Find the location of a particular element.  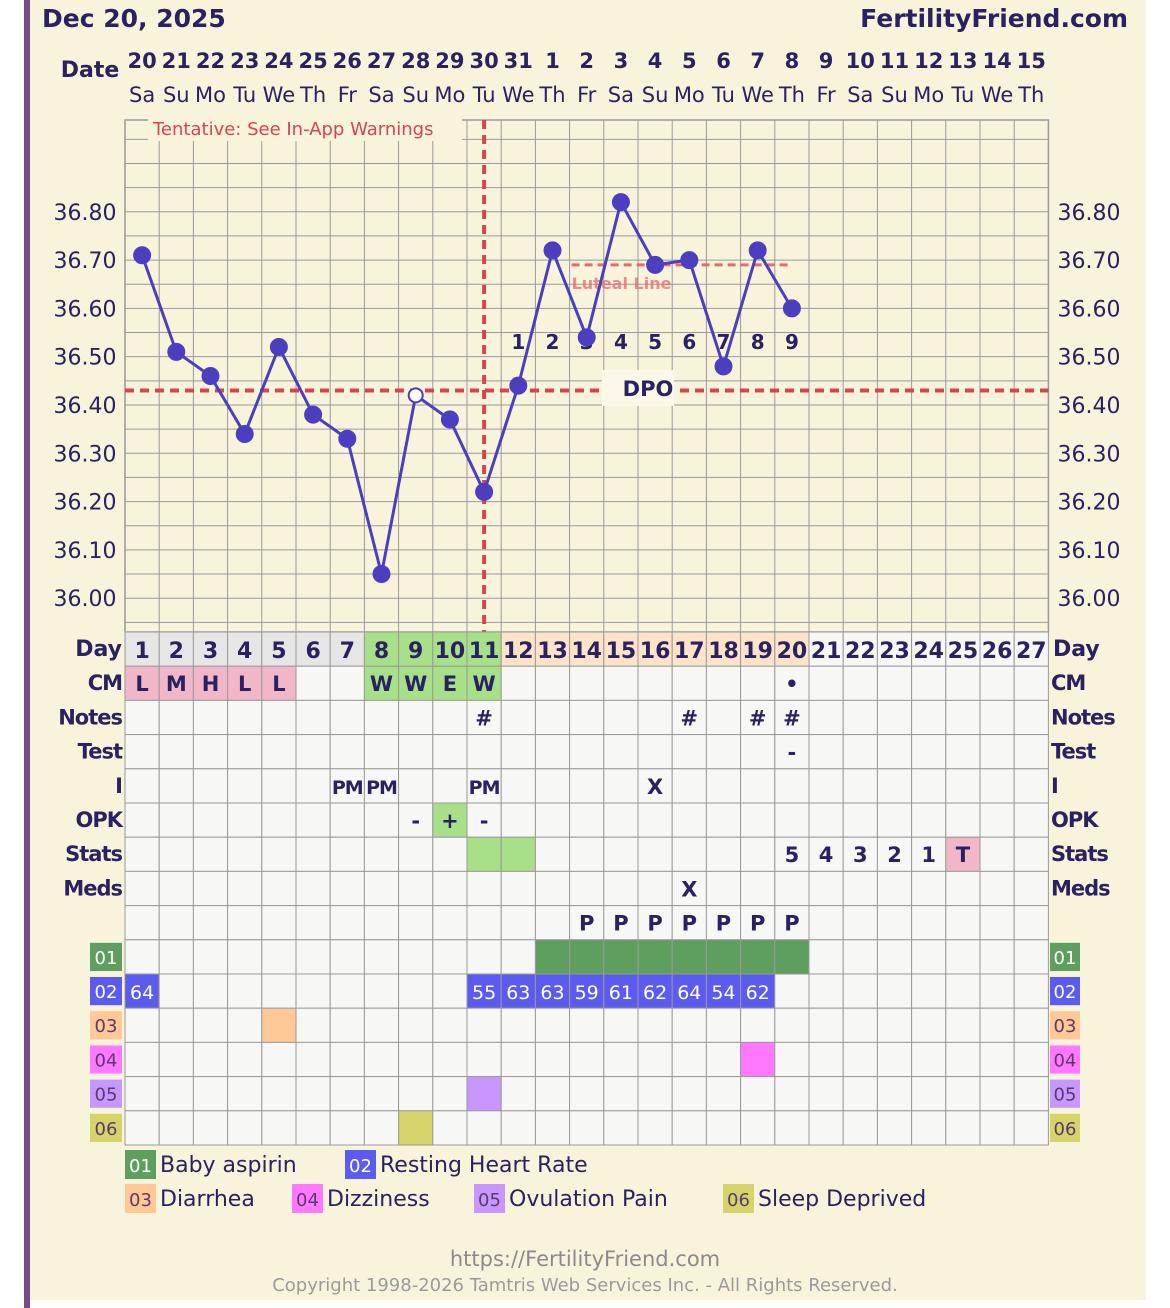

category-badge-left is located at coordinates (106, 1093).